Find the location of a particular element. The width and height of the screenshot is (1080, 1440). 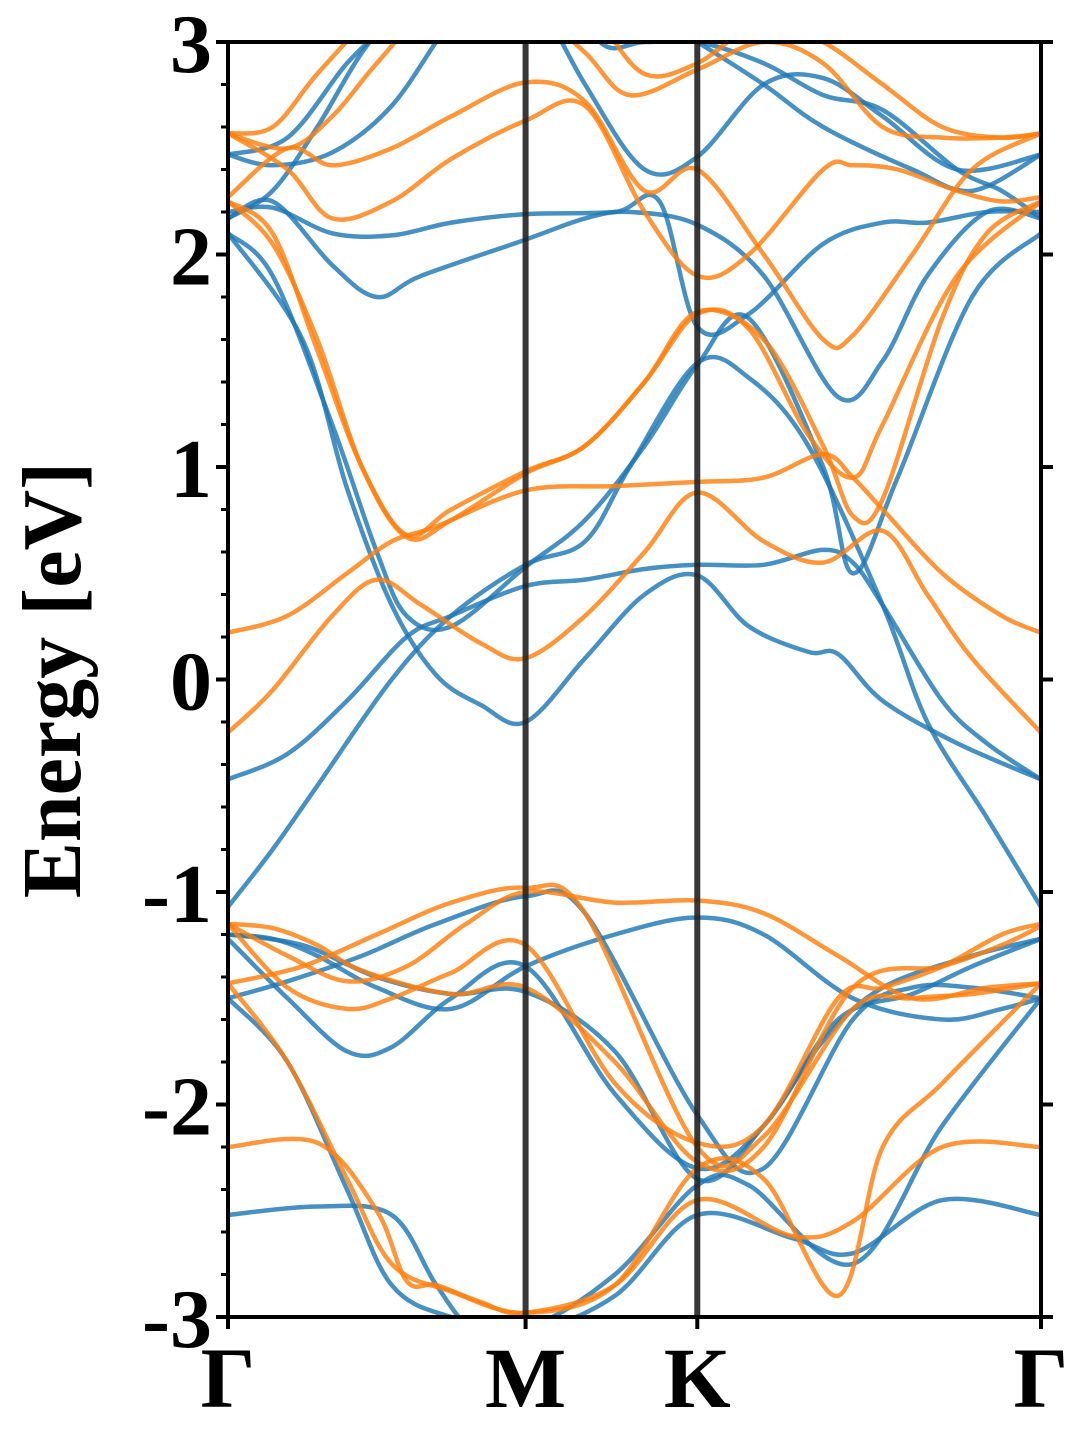

y-tick-label: 3 is located at coordinates (191, 45).